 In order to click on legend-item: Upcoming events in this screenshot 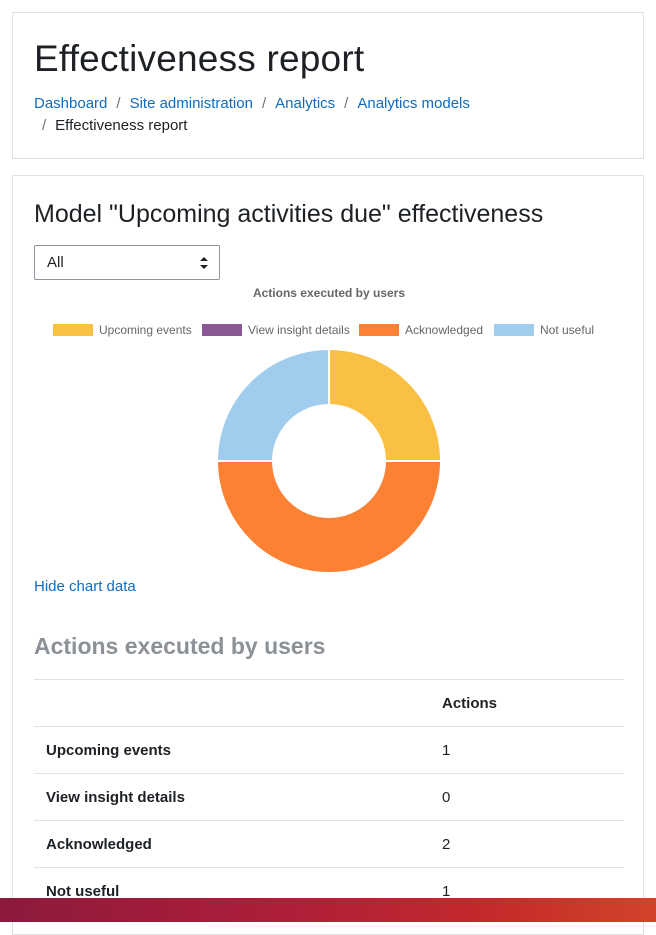, I will do `click(122, 330)`.